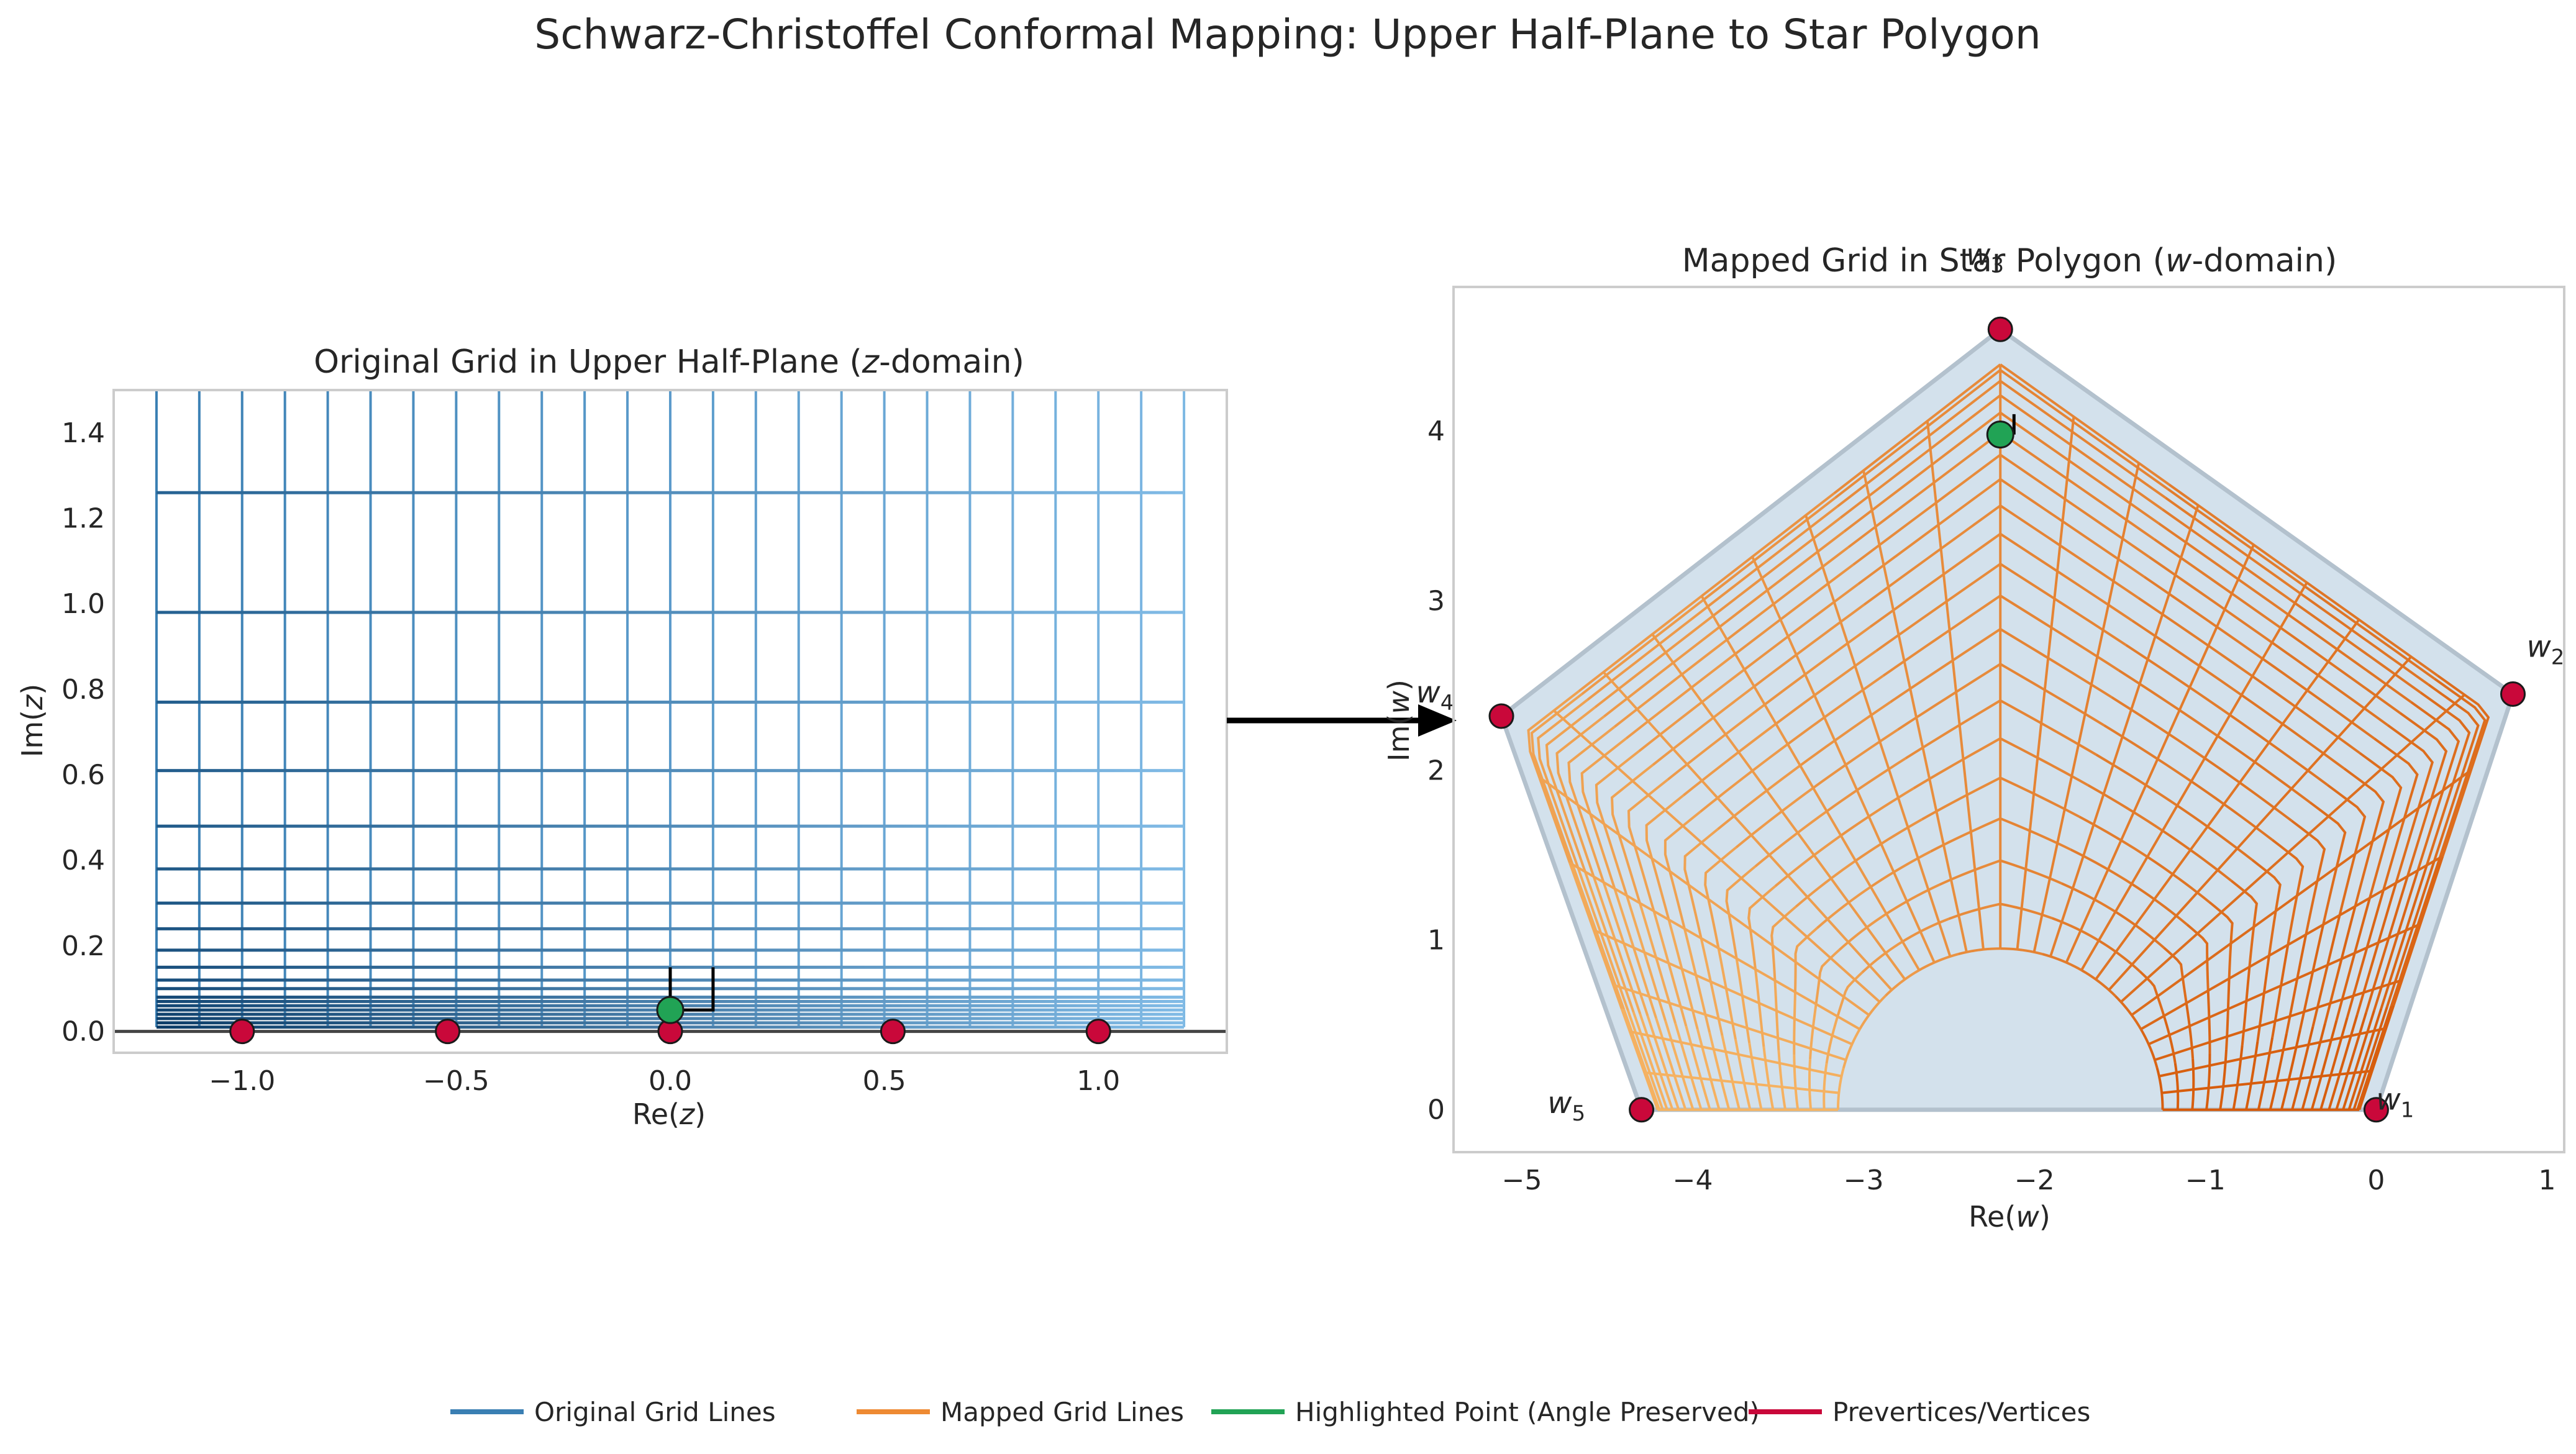 Image resolution: width=2576 pixels, height=1454 pixels. What do you see at coordinates (83, 1032) in the screenshot?
I see `original-y-tick-label: 0.0` at bounding box center [83, 1032].